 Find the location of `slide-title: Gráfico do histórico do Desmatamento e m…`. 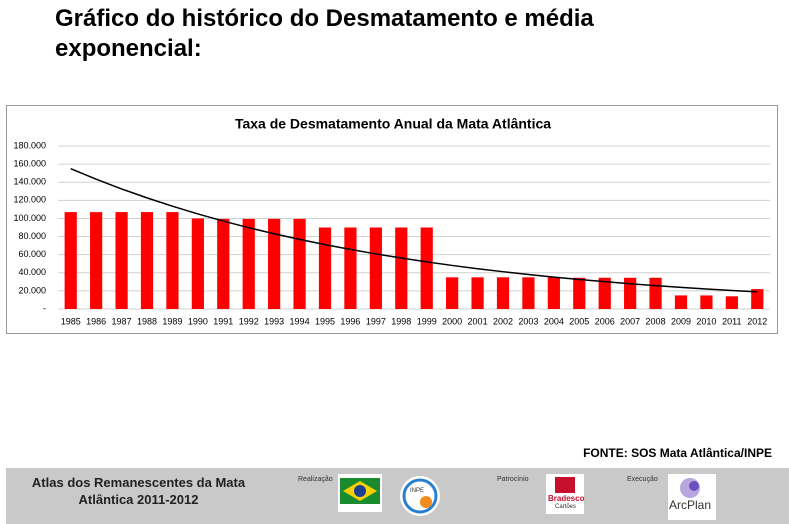

slide-title: Gráfico do histórico do Desmatamento e m… is located at coordinates (324, 33).